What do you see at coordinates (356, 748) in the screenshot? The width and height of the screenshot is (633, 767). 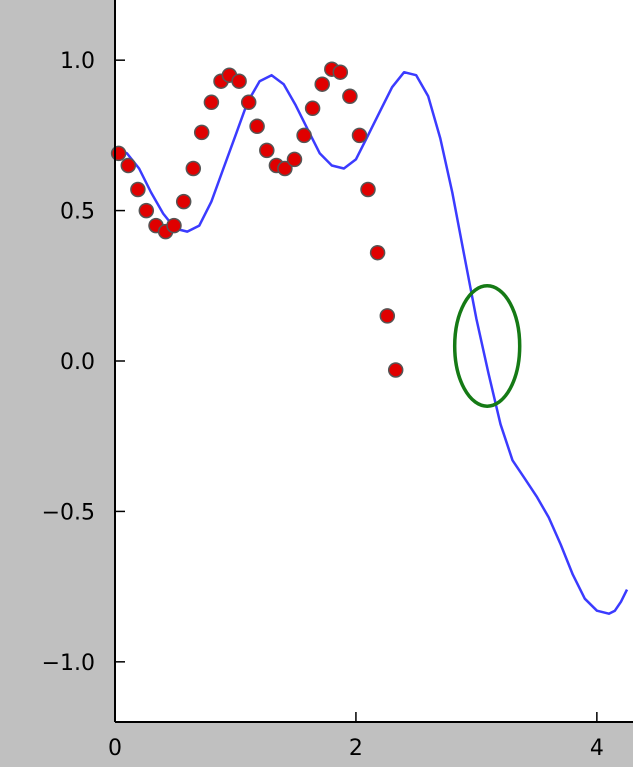 I see `x-tick-label: 2` at bounding box center [356, 748].